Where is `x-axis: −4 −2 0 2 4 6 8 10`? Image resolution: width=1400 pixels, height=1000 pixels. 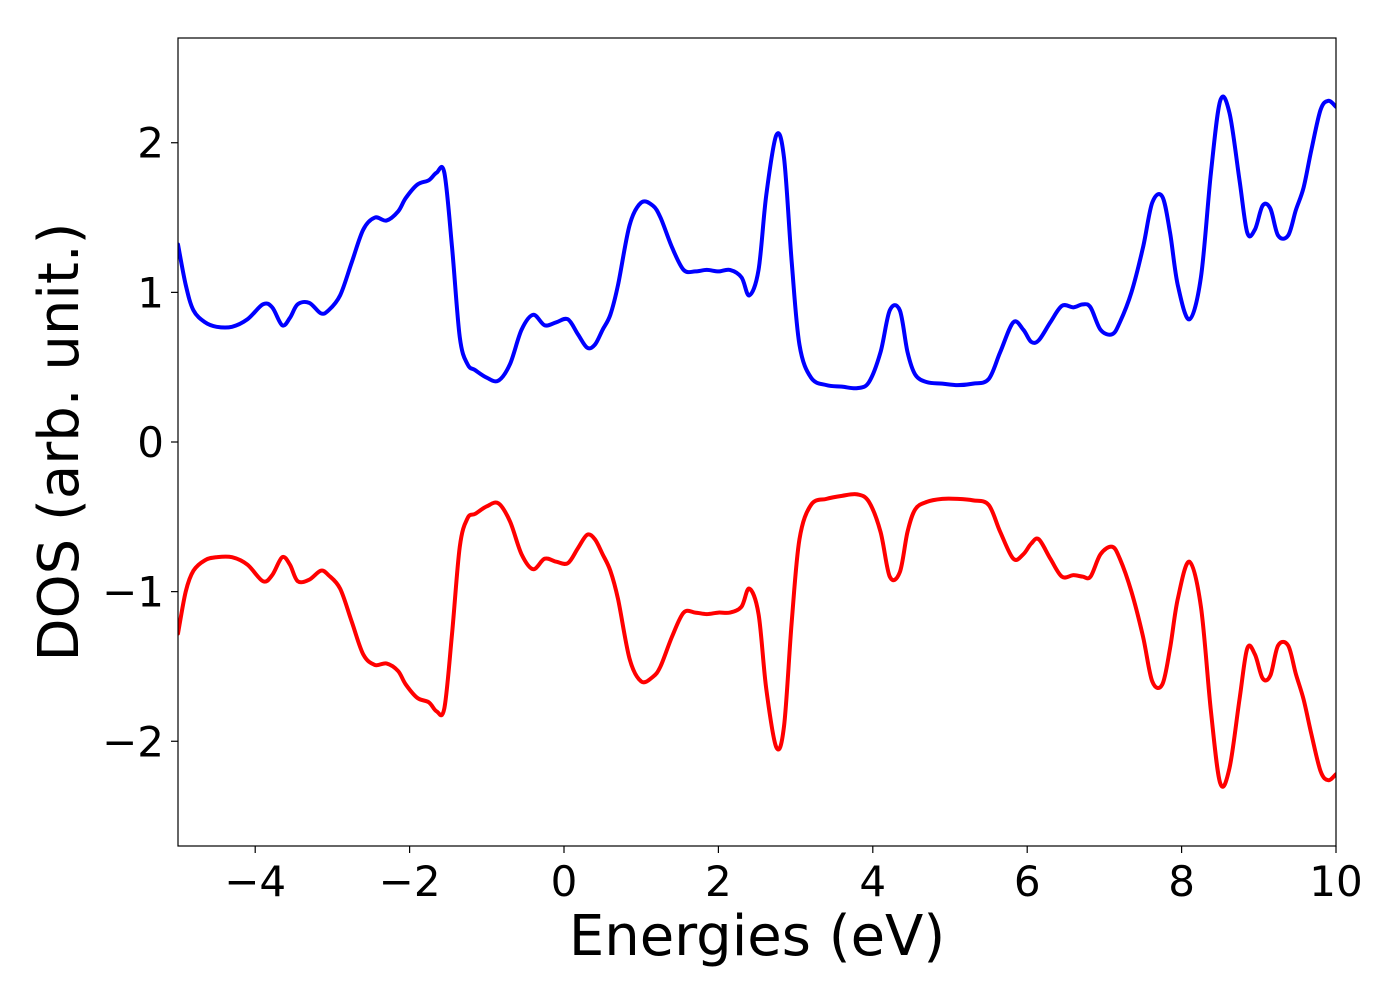
x-axis: −4 −2 0 2 4 6 8 10 is located at coordinates (793, 876).